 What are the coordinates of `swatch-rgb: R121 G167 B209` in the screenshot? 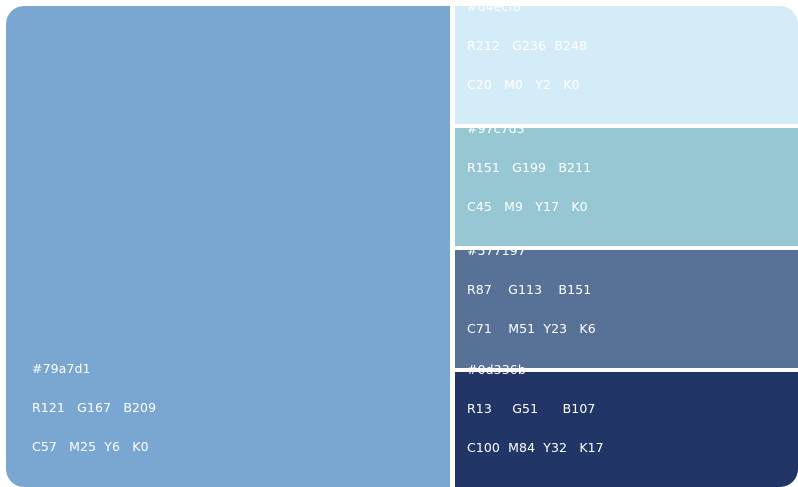 It's located at (94, 407).